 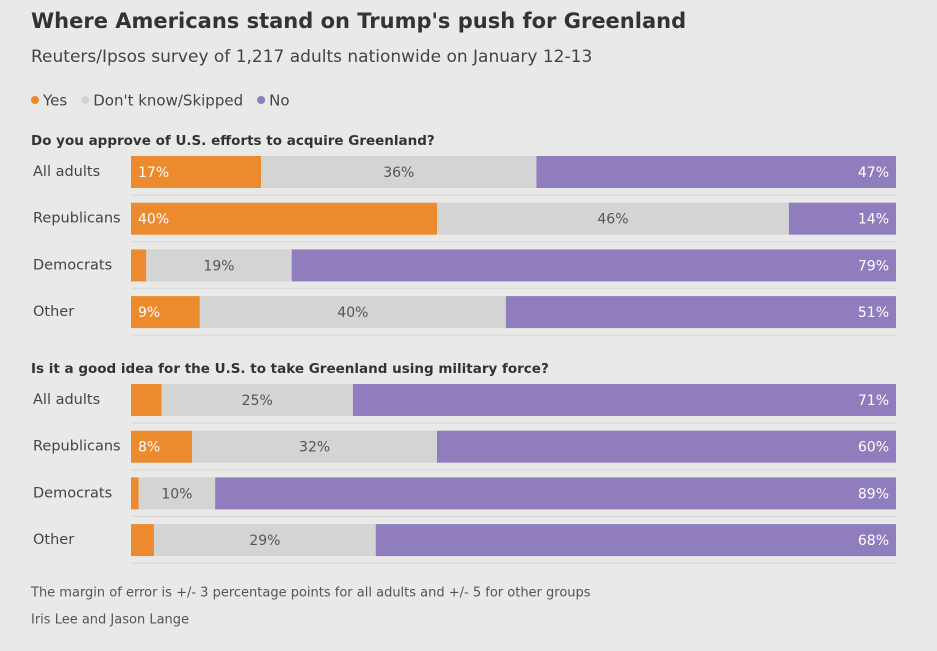 I want to click on legend-label: Yes, so click(x=54, y=101).